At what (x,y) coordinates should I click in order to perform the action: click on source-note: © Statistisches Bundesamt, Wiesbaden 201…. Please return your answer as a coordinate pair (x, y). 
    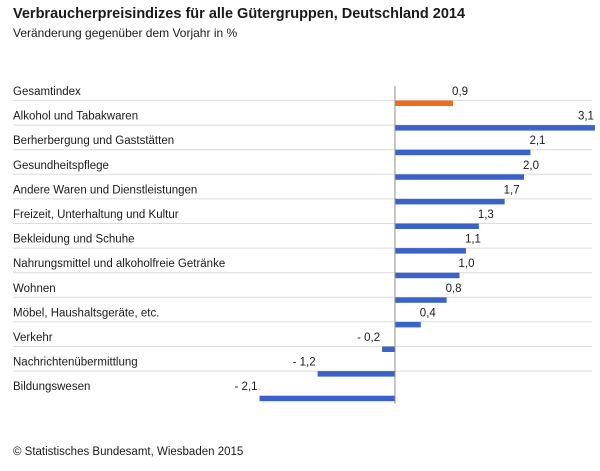
    Looking at the image, I should click on (128, 452).